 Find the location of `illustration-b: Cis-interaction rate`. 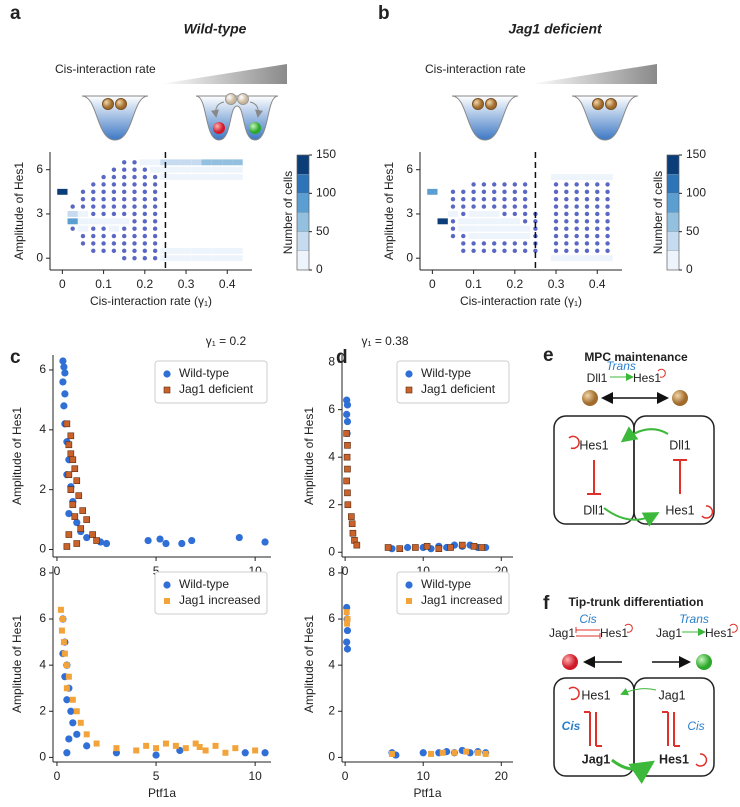

illustration-b: Cis-interaction rate is located at coordinates (541, 101).